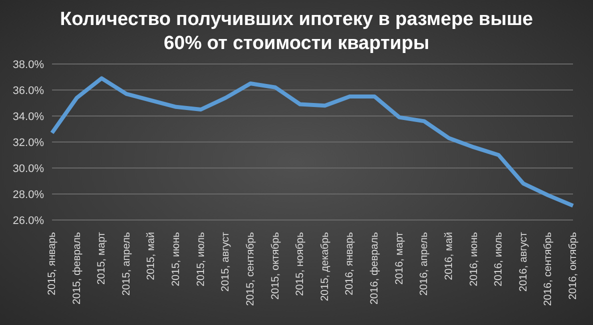 The image size is (593, 325). I want to click on chart-title: Количество получивших ипотеку в размере выше 60% от стоимости квартиры, so click(296, 32).